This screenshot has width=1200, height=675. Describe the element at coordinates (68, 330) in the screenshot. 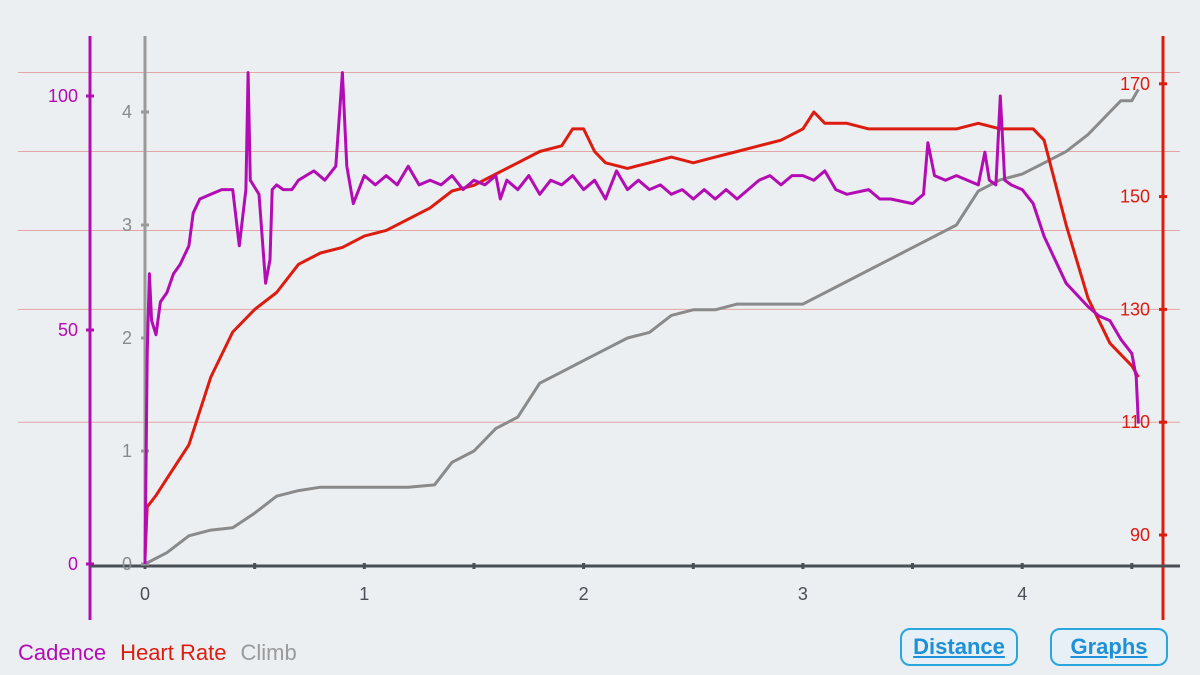

I see `cadence-tick-label: 50` at that location.